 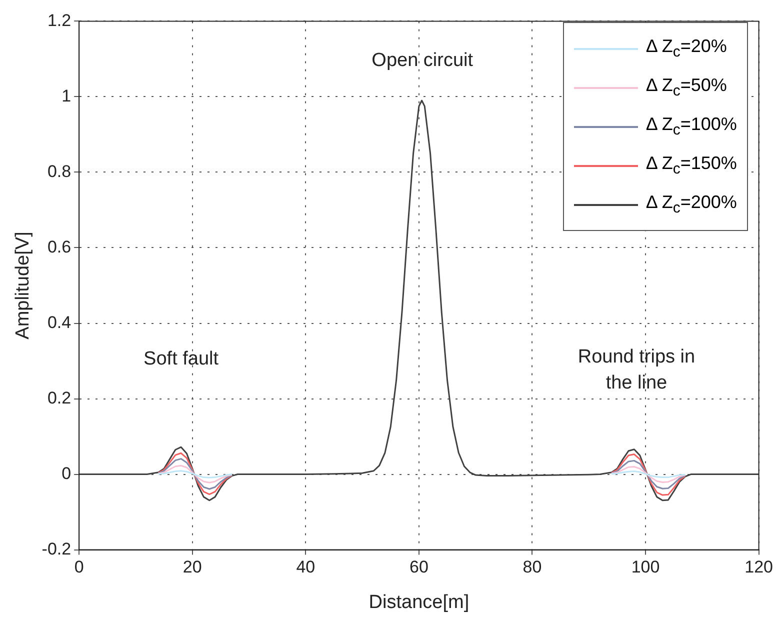 What do you see at coordinates (59, 398) in the screenshot?
I see `y-tick-label: 0.2` at bounding box center [59, 398].